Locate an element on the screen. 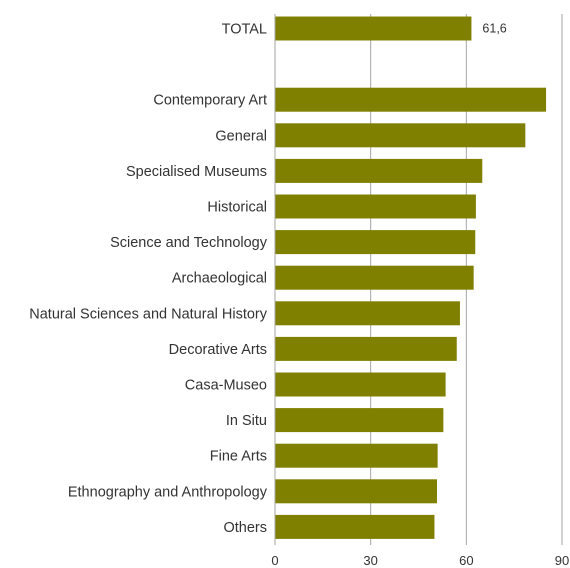 The image size is (570, 568). category-label-specialised-museums: Specialised Museums is located at coordinates (196, 172).